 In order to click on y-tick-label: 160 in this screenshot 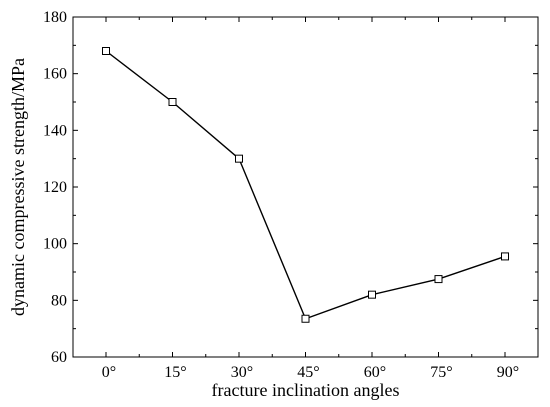, I will do `click(55, 74)`.